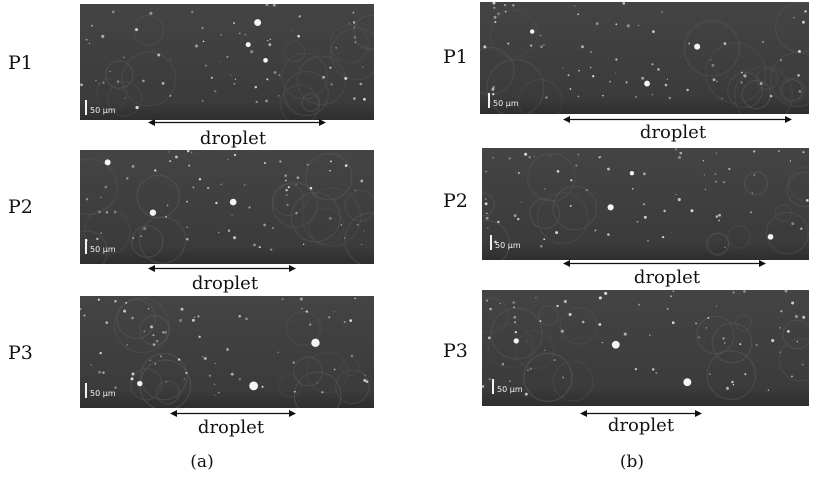 This screenshot has height=477, width=822. What do you see at coordinates (225, 283) in the screenshot?
I see `droplet-label-a-p2: droplet` at bounding box center [225, 283].